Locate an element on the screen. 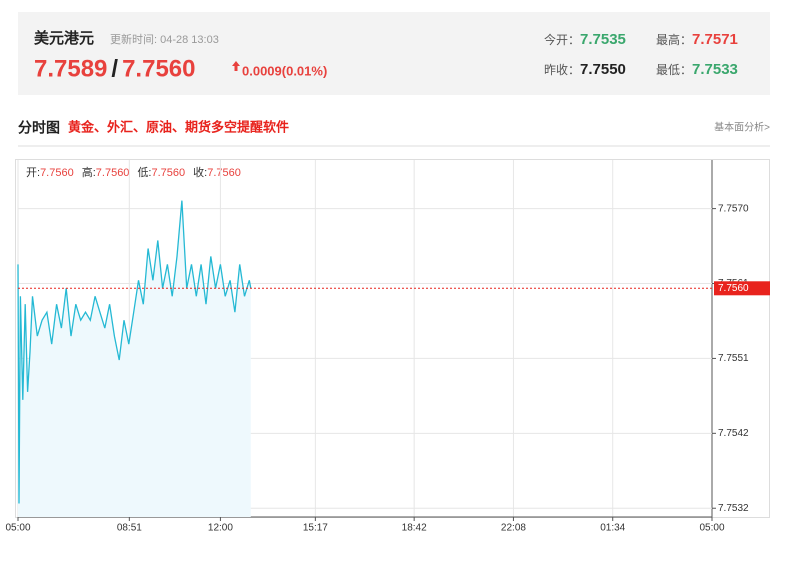  reference-label-bg is located at coordinates (742, 288).